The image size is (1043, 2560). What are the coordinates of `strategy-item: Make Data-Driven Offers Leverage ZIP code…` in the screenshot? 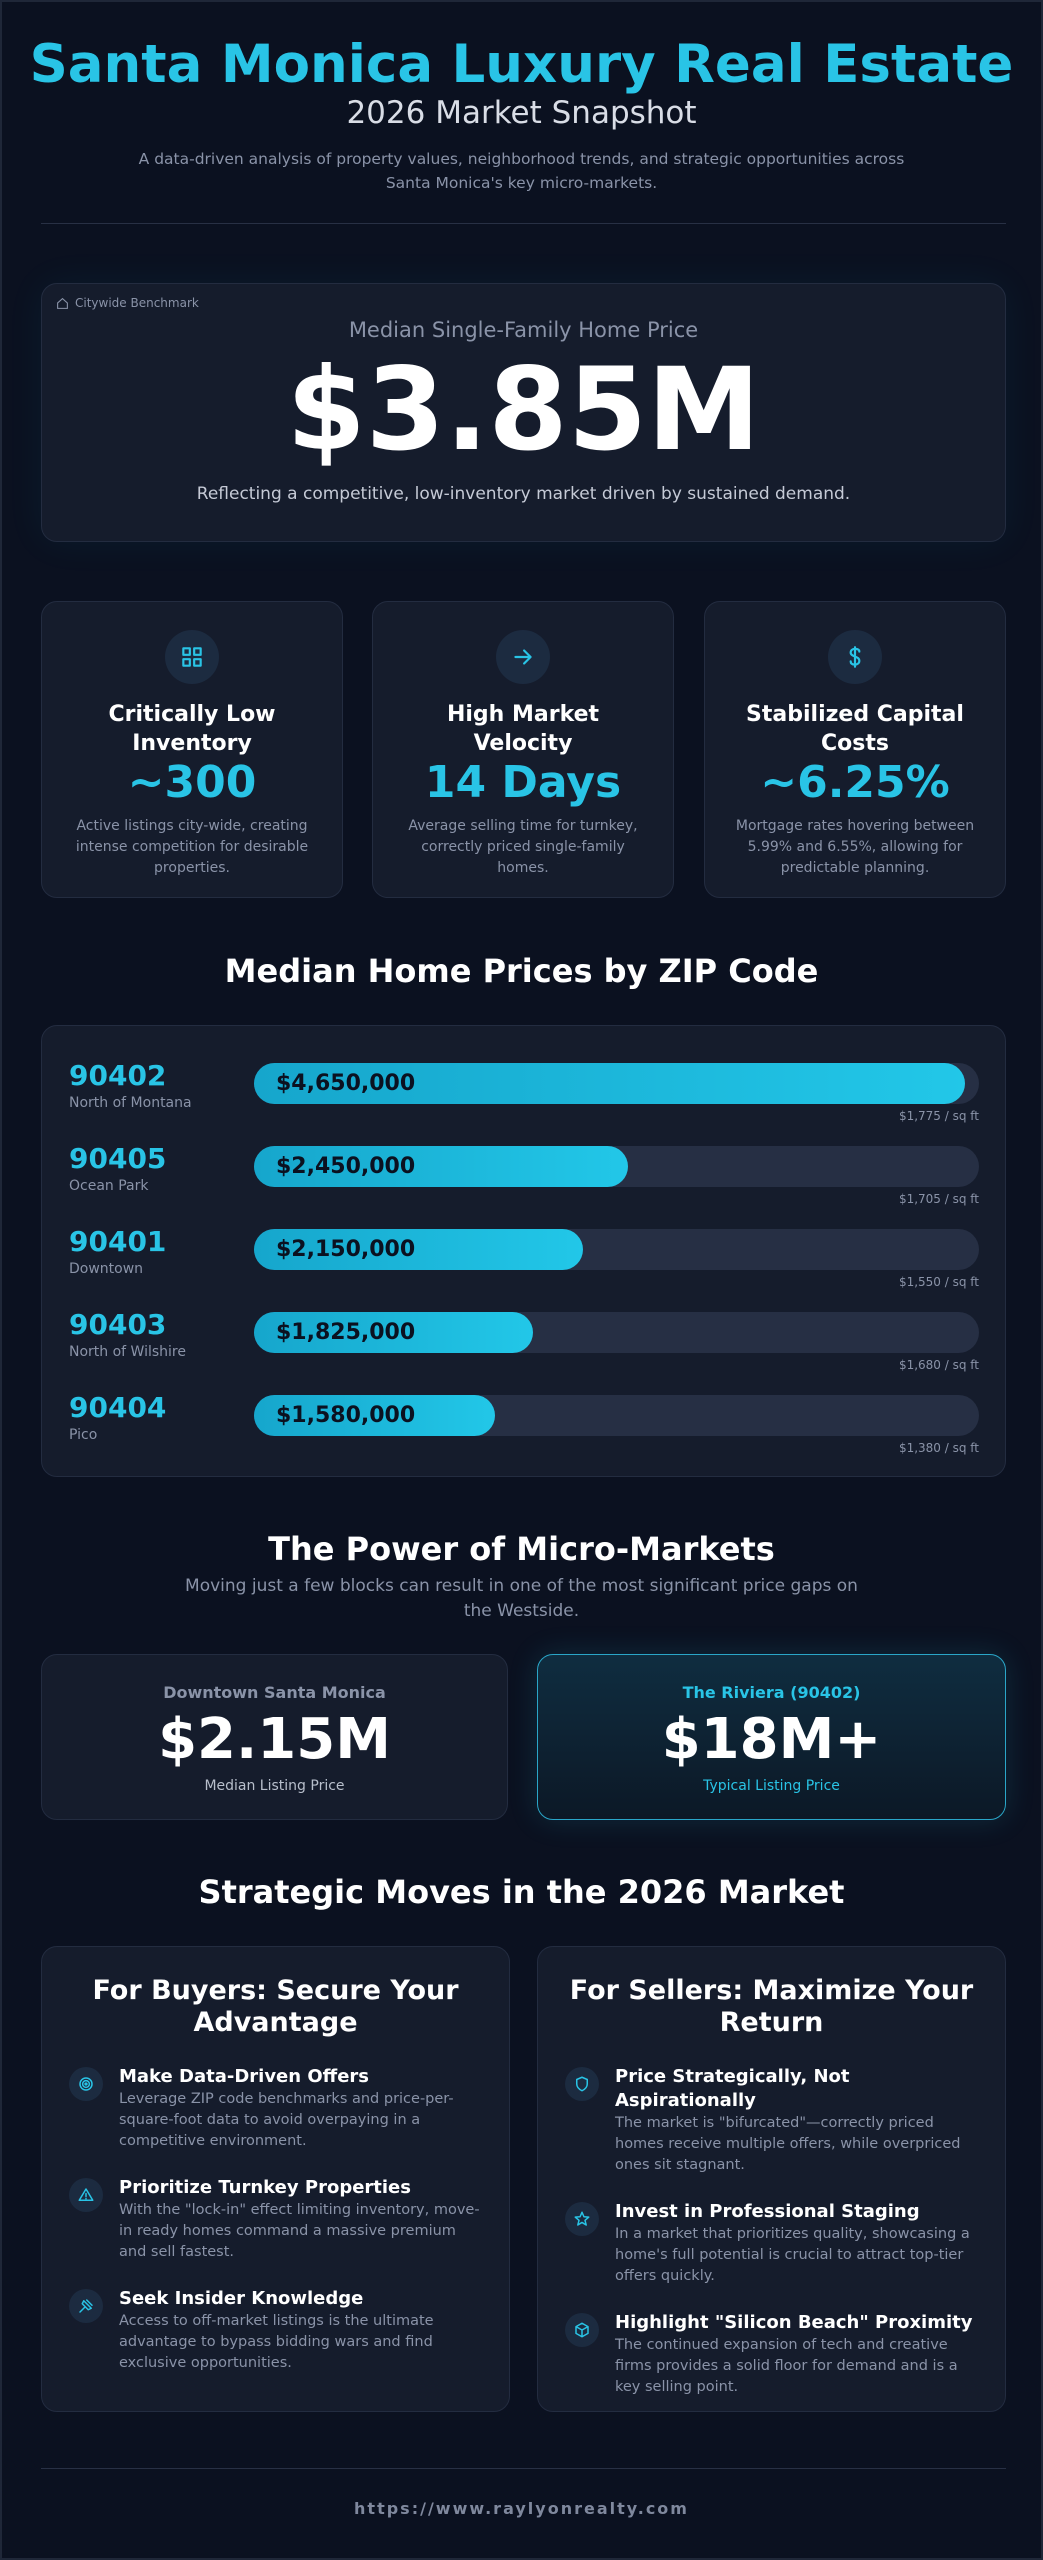 It's located at (261, 2108).